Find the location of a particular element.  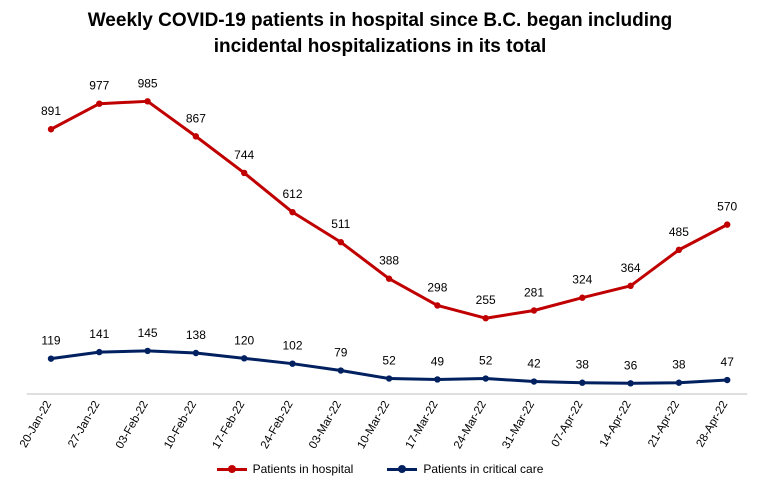

data-label-critical-care: 47 is located at coordinates (728, 362).